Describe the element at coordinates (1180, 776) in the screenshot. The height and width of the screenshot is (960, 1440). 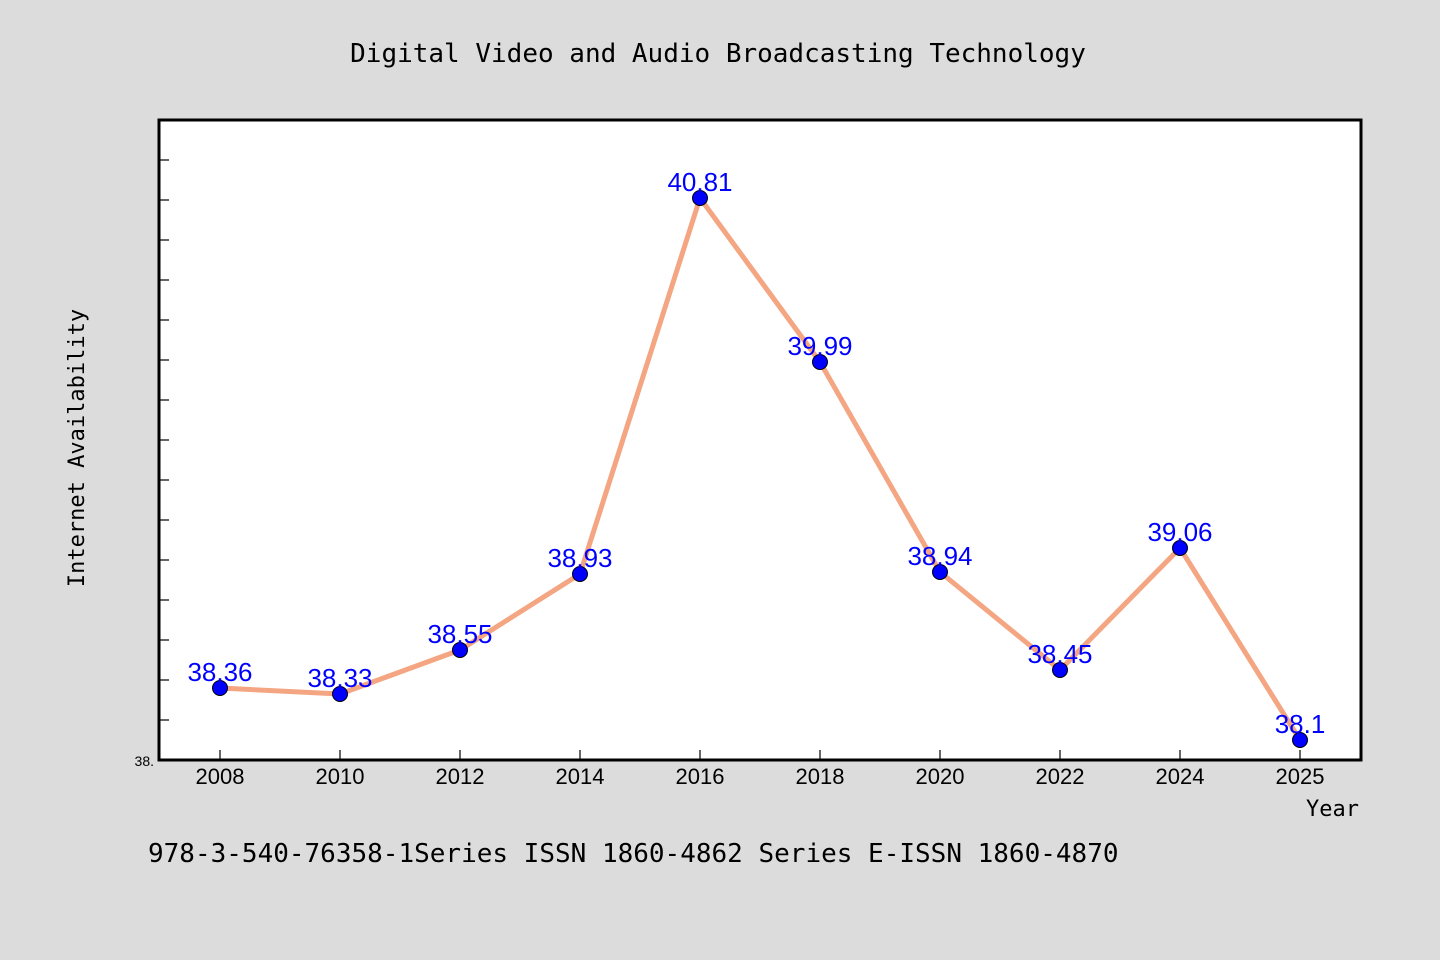
I see `x-tick-label: 2024` at that location.